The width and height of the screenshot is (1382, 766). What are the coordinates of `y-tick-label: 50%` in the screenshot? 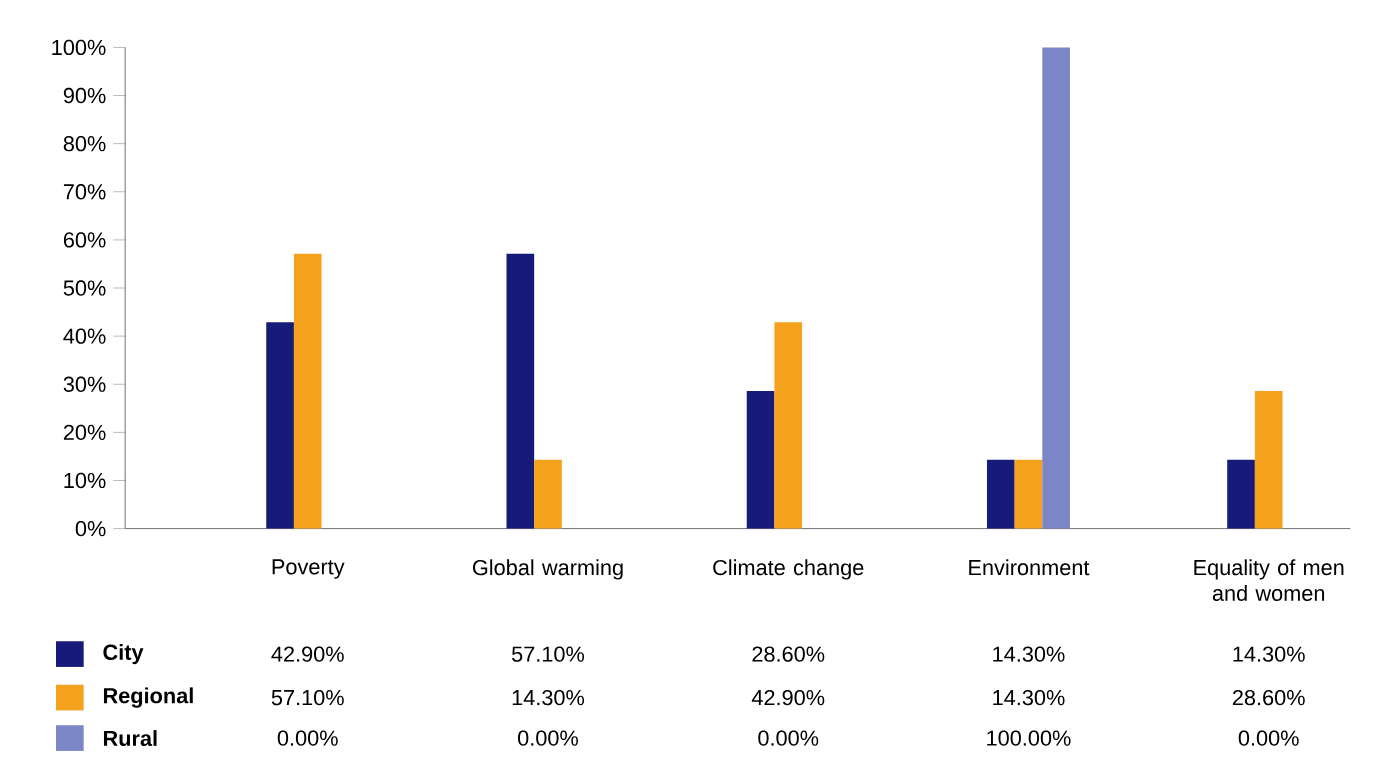 It's located at (84, 288).